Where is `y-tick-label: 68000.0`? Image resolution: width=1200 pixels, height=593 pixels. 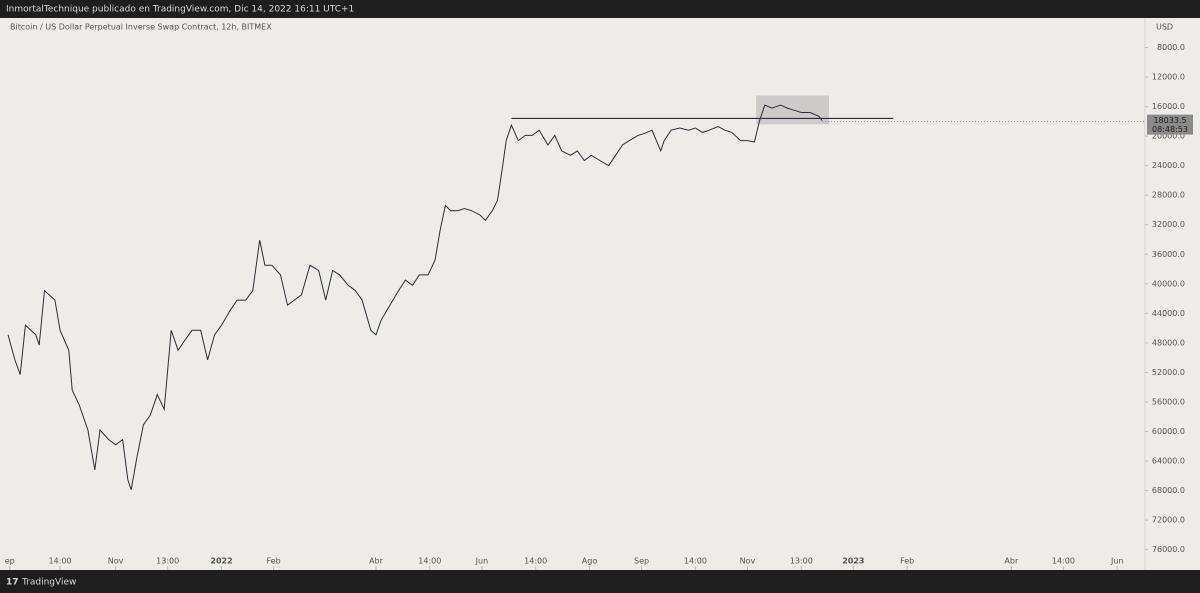
y-tick-label: 68000.0 is located at coordinates (1168, 490).